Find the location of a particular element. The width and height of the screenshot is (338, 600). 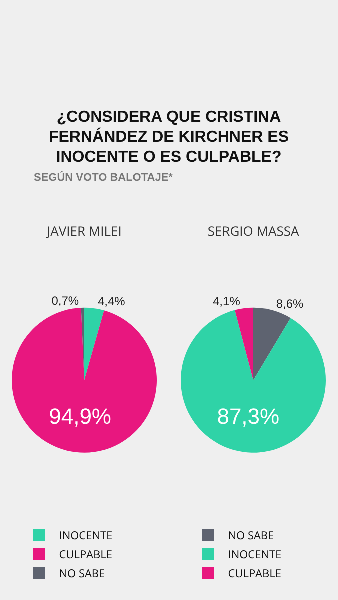

data-label: 87,3% is located at coordinates (248, 416).